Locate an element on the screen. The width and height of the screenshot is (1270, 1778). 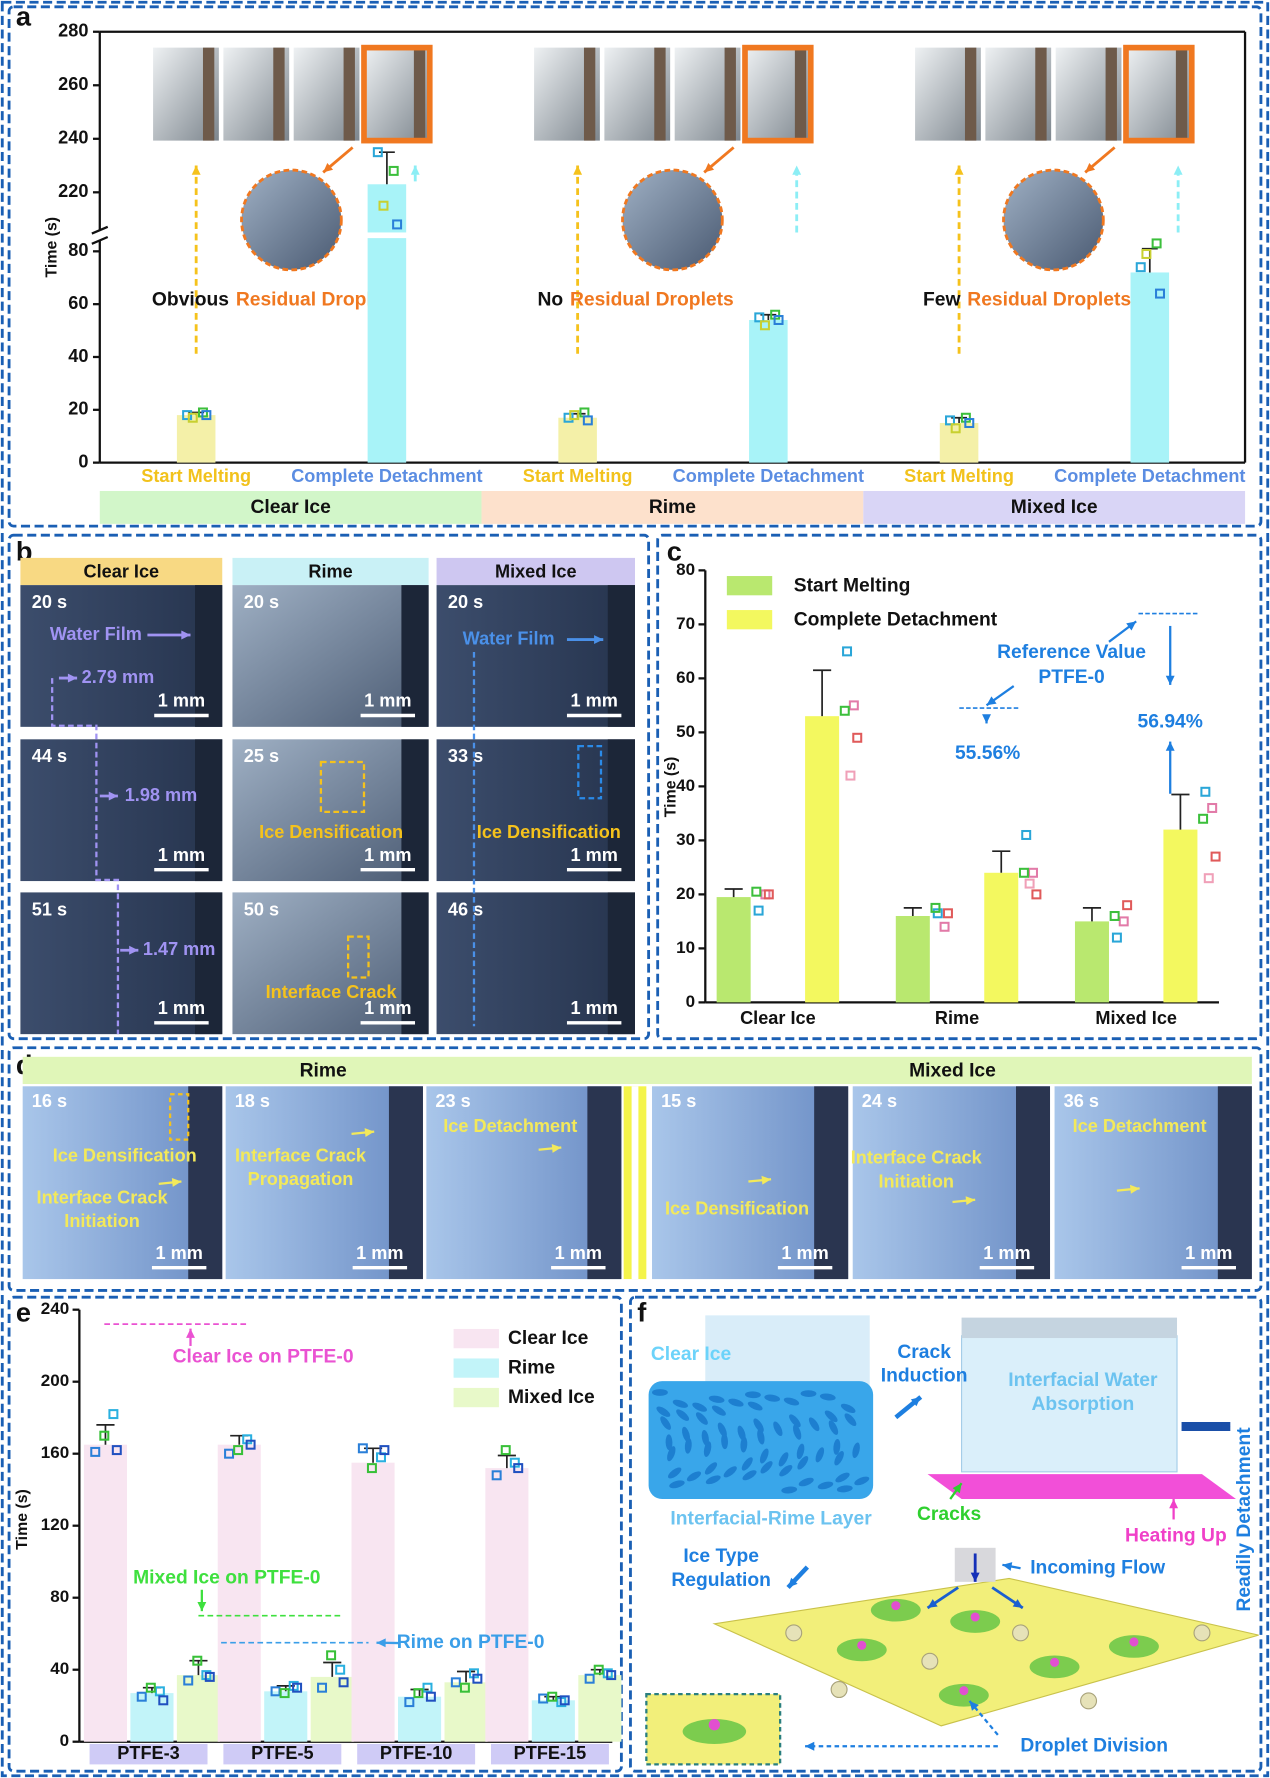
reference-label: Clear Ice on PTFE-0 is located at coordinates (263, 1356).